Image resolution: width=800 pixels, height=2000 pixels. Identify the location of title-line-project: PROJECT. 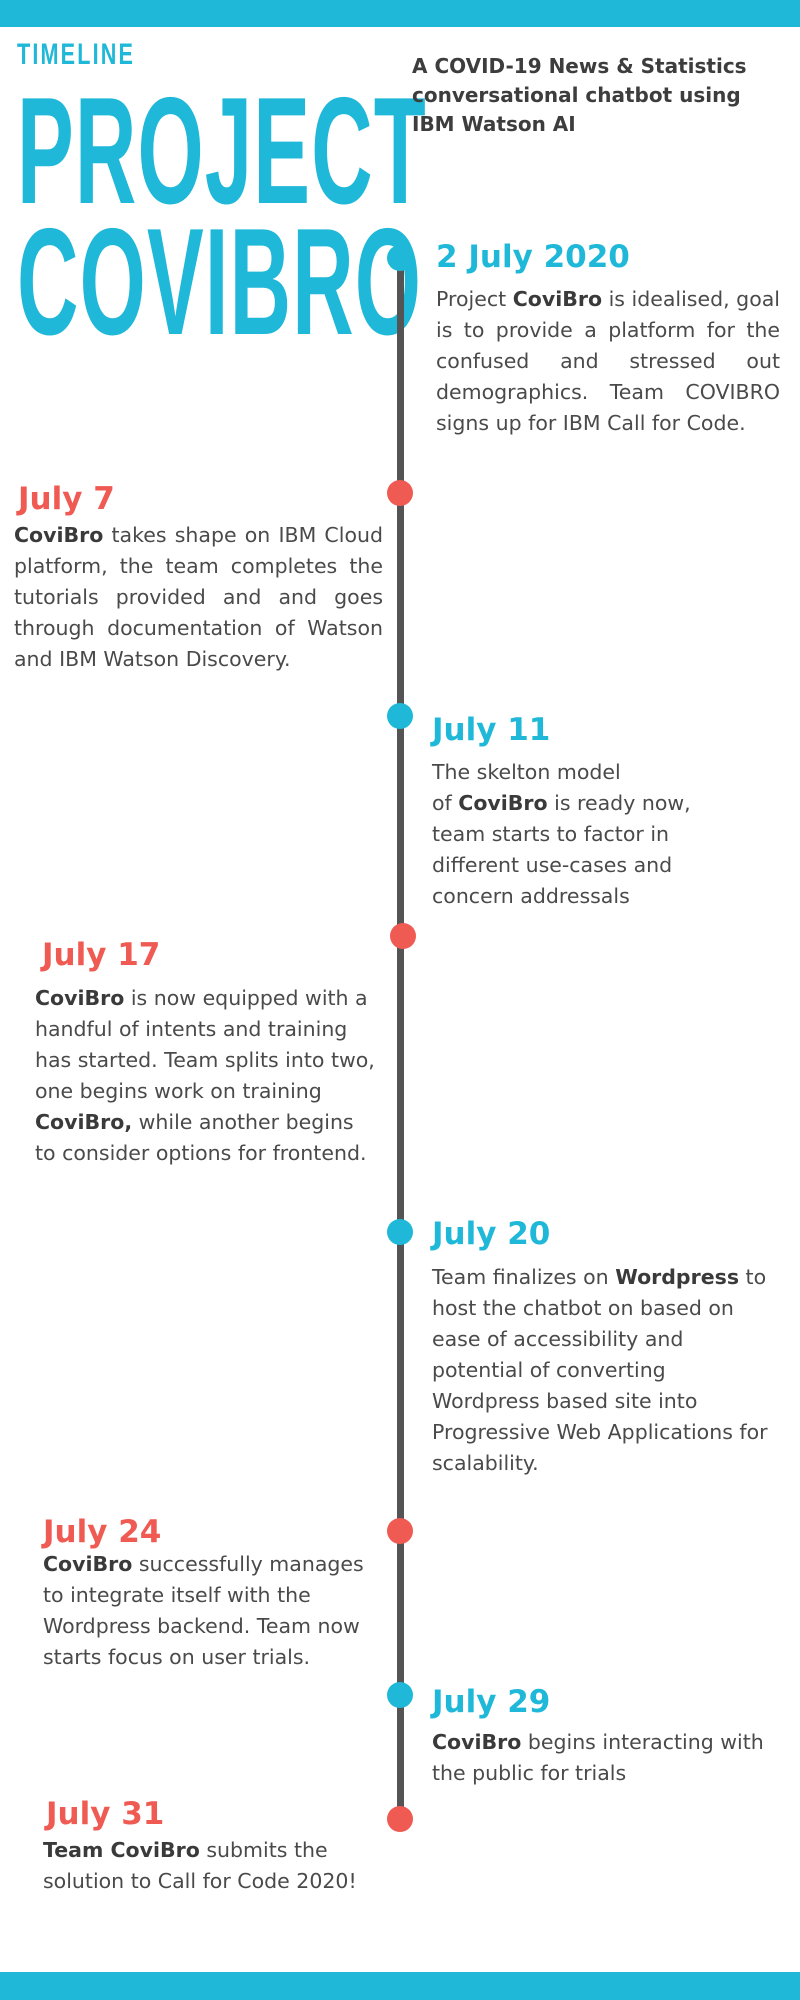
(222, 151).